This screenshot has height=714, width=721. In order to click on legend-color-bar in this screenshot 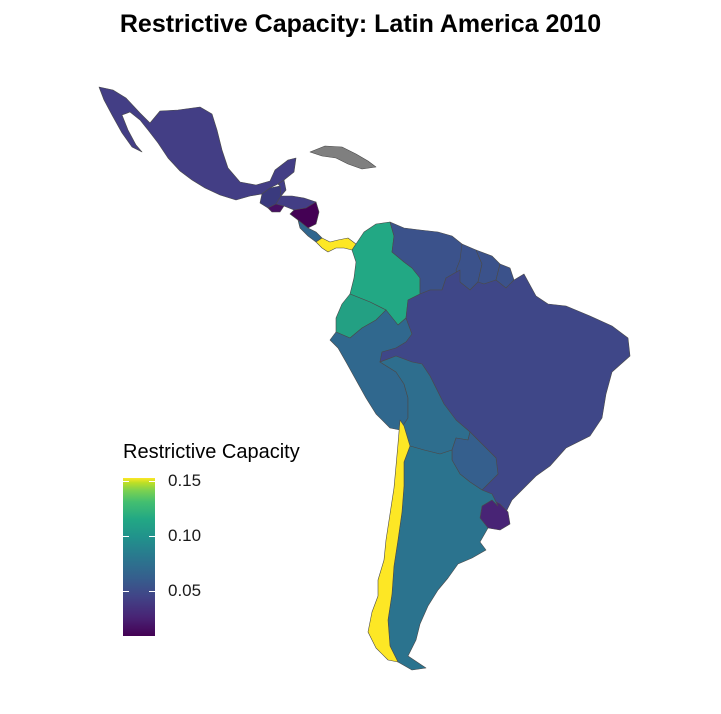, I will do `click(139, 557)`.